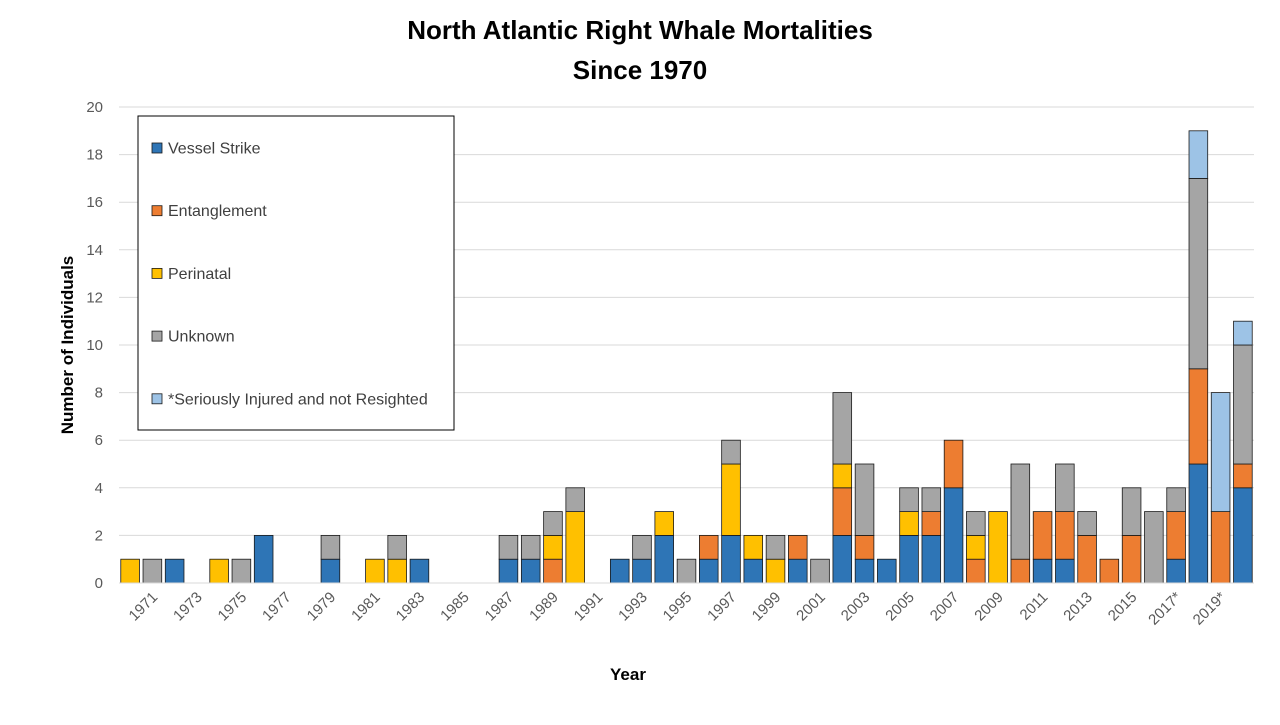 The height and width of the screenshot is (725, 1280). I want to click on y-tick-label: 4, so click(99, 488).